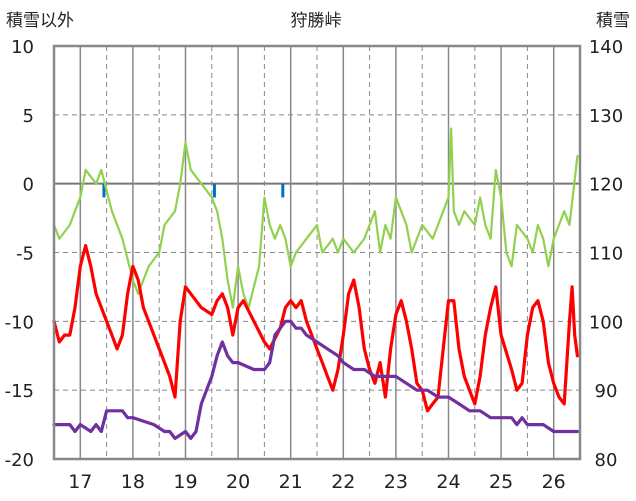  I want to click on left-tick-label: 5, so click(28, 116).